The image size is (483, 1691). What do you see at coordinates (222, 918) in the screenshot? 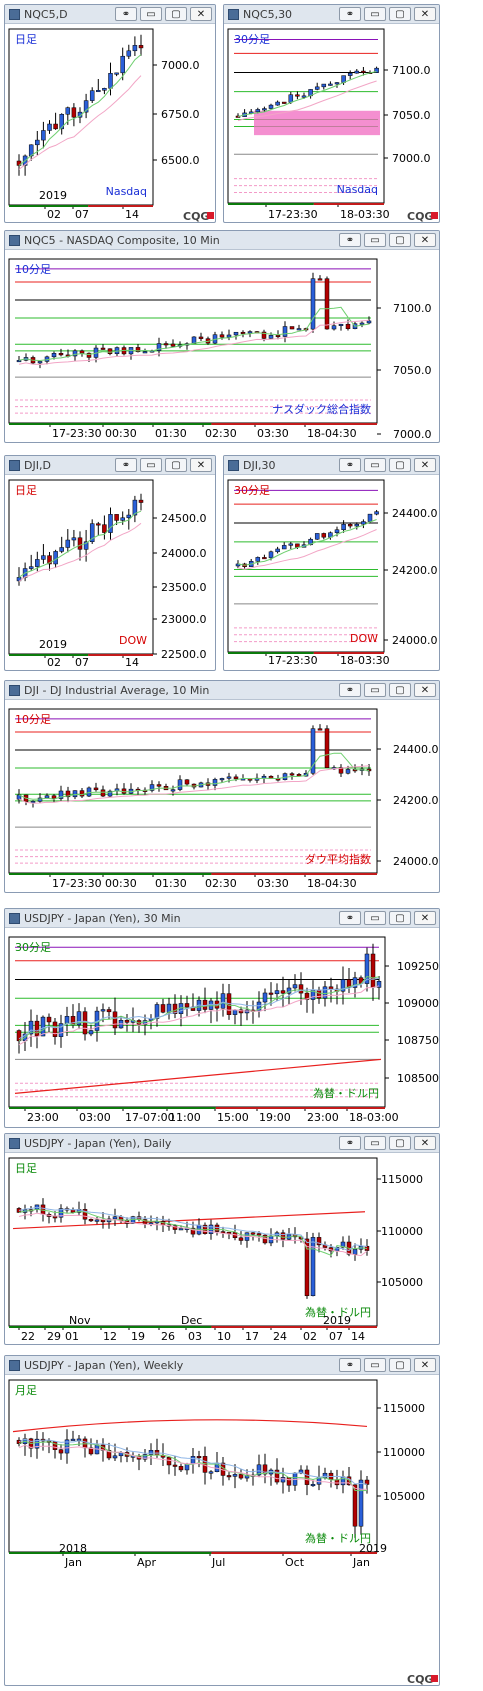
I see `window-titlebar: USDJPY - Japan (Yen), 30 Min ⚭ ▭ ▢ ✕` at bounding box center [222, 918].